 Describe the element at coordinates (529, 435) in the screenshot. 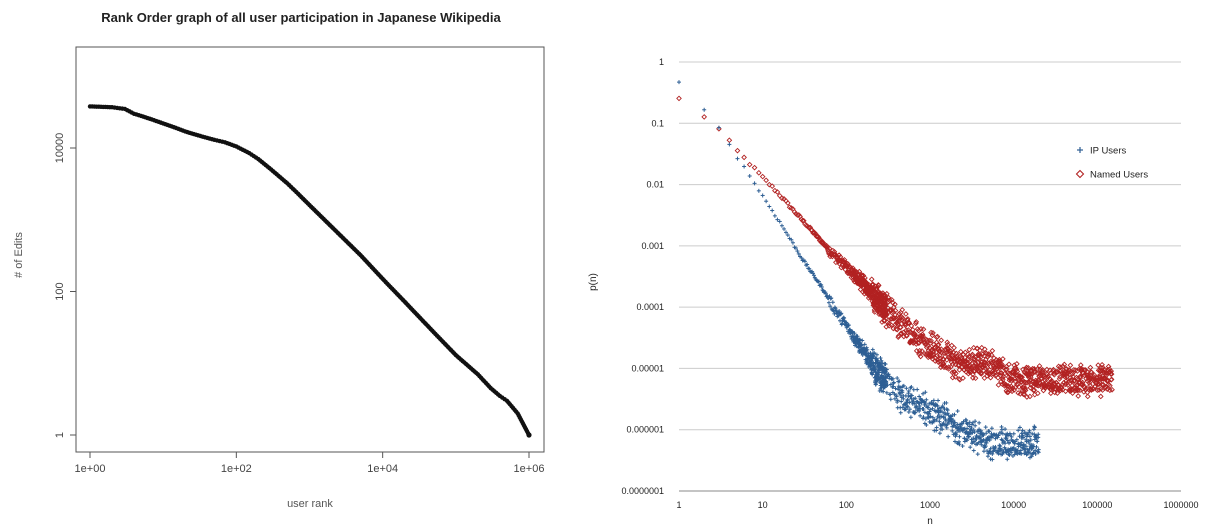

I see `data-point` at that location.